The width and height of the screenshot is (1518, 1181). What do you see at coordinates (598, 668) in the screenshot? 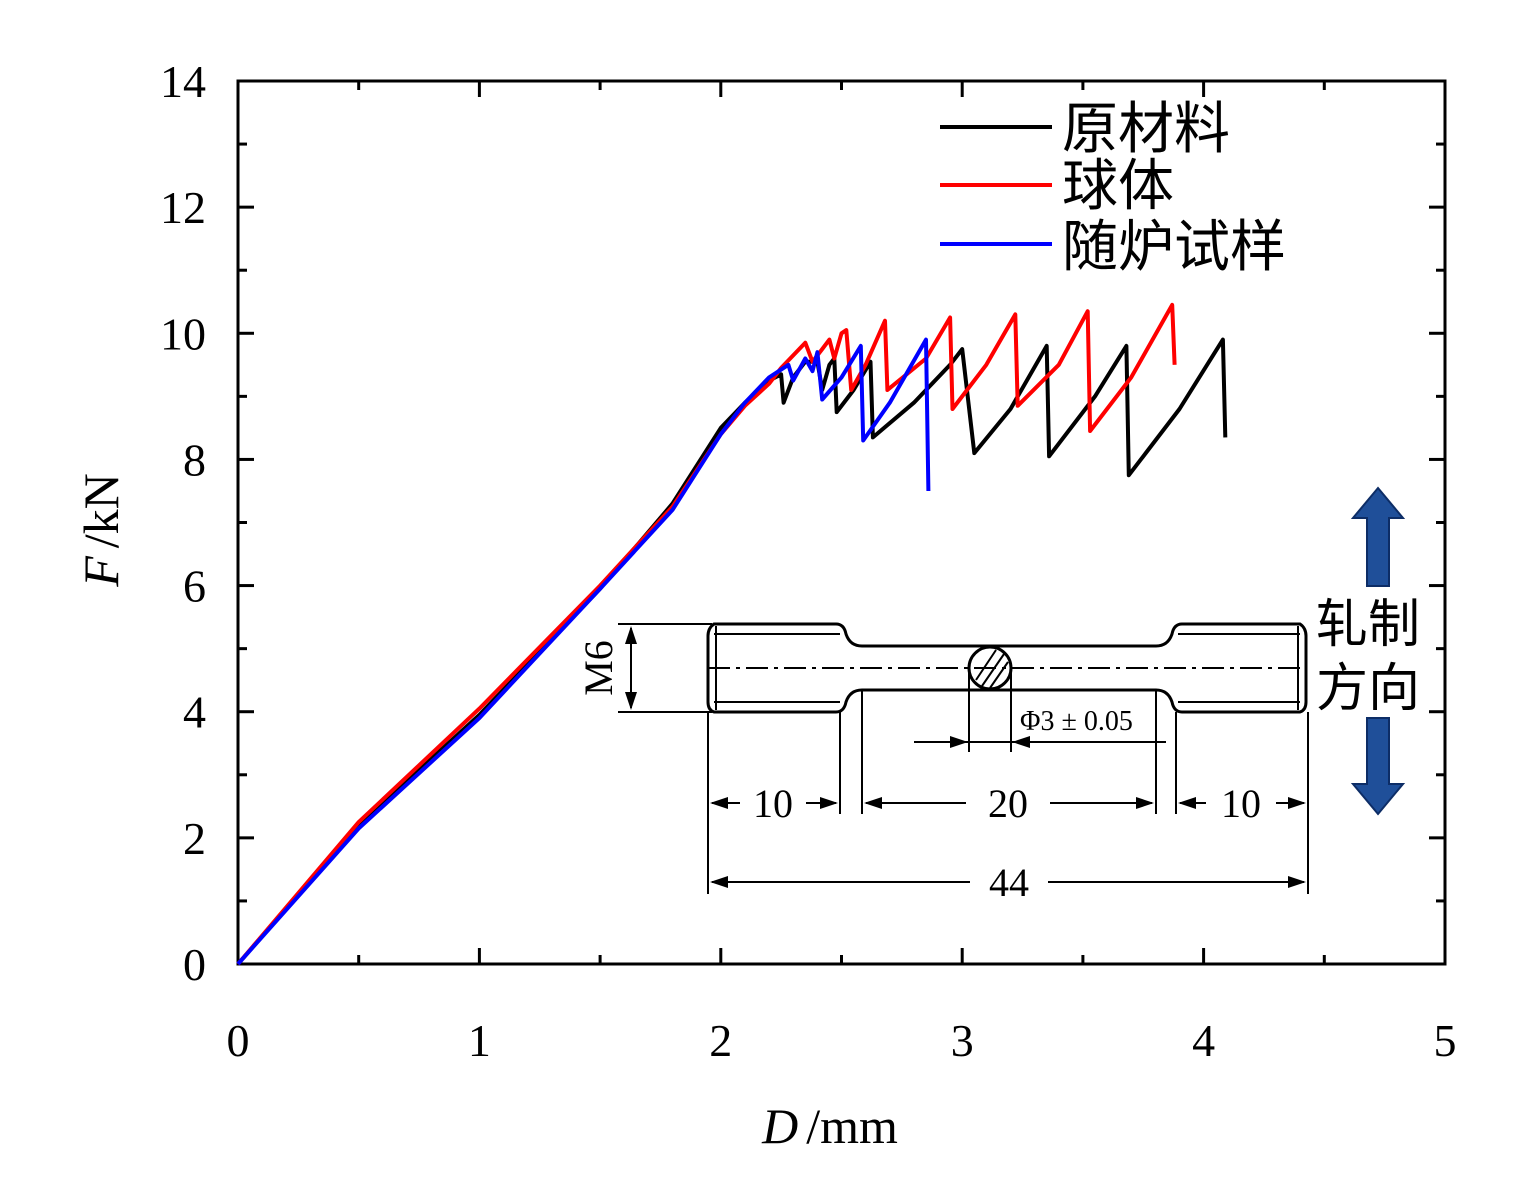
I see `thread-label: M6` at bounding box center [598, 668].